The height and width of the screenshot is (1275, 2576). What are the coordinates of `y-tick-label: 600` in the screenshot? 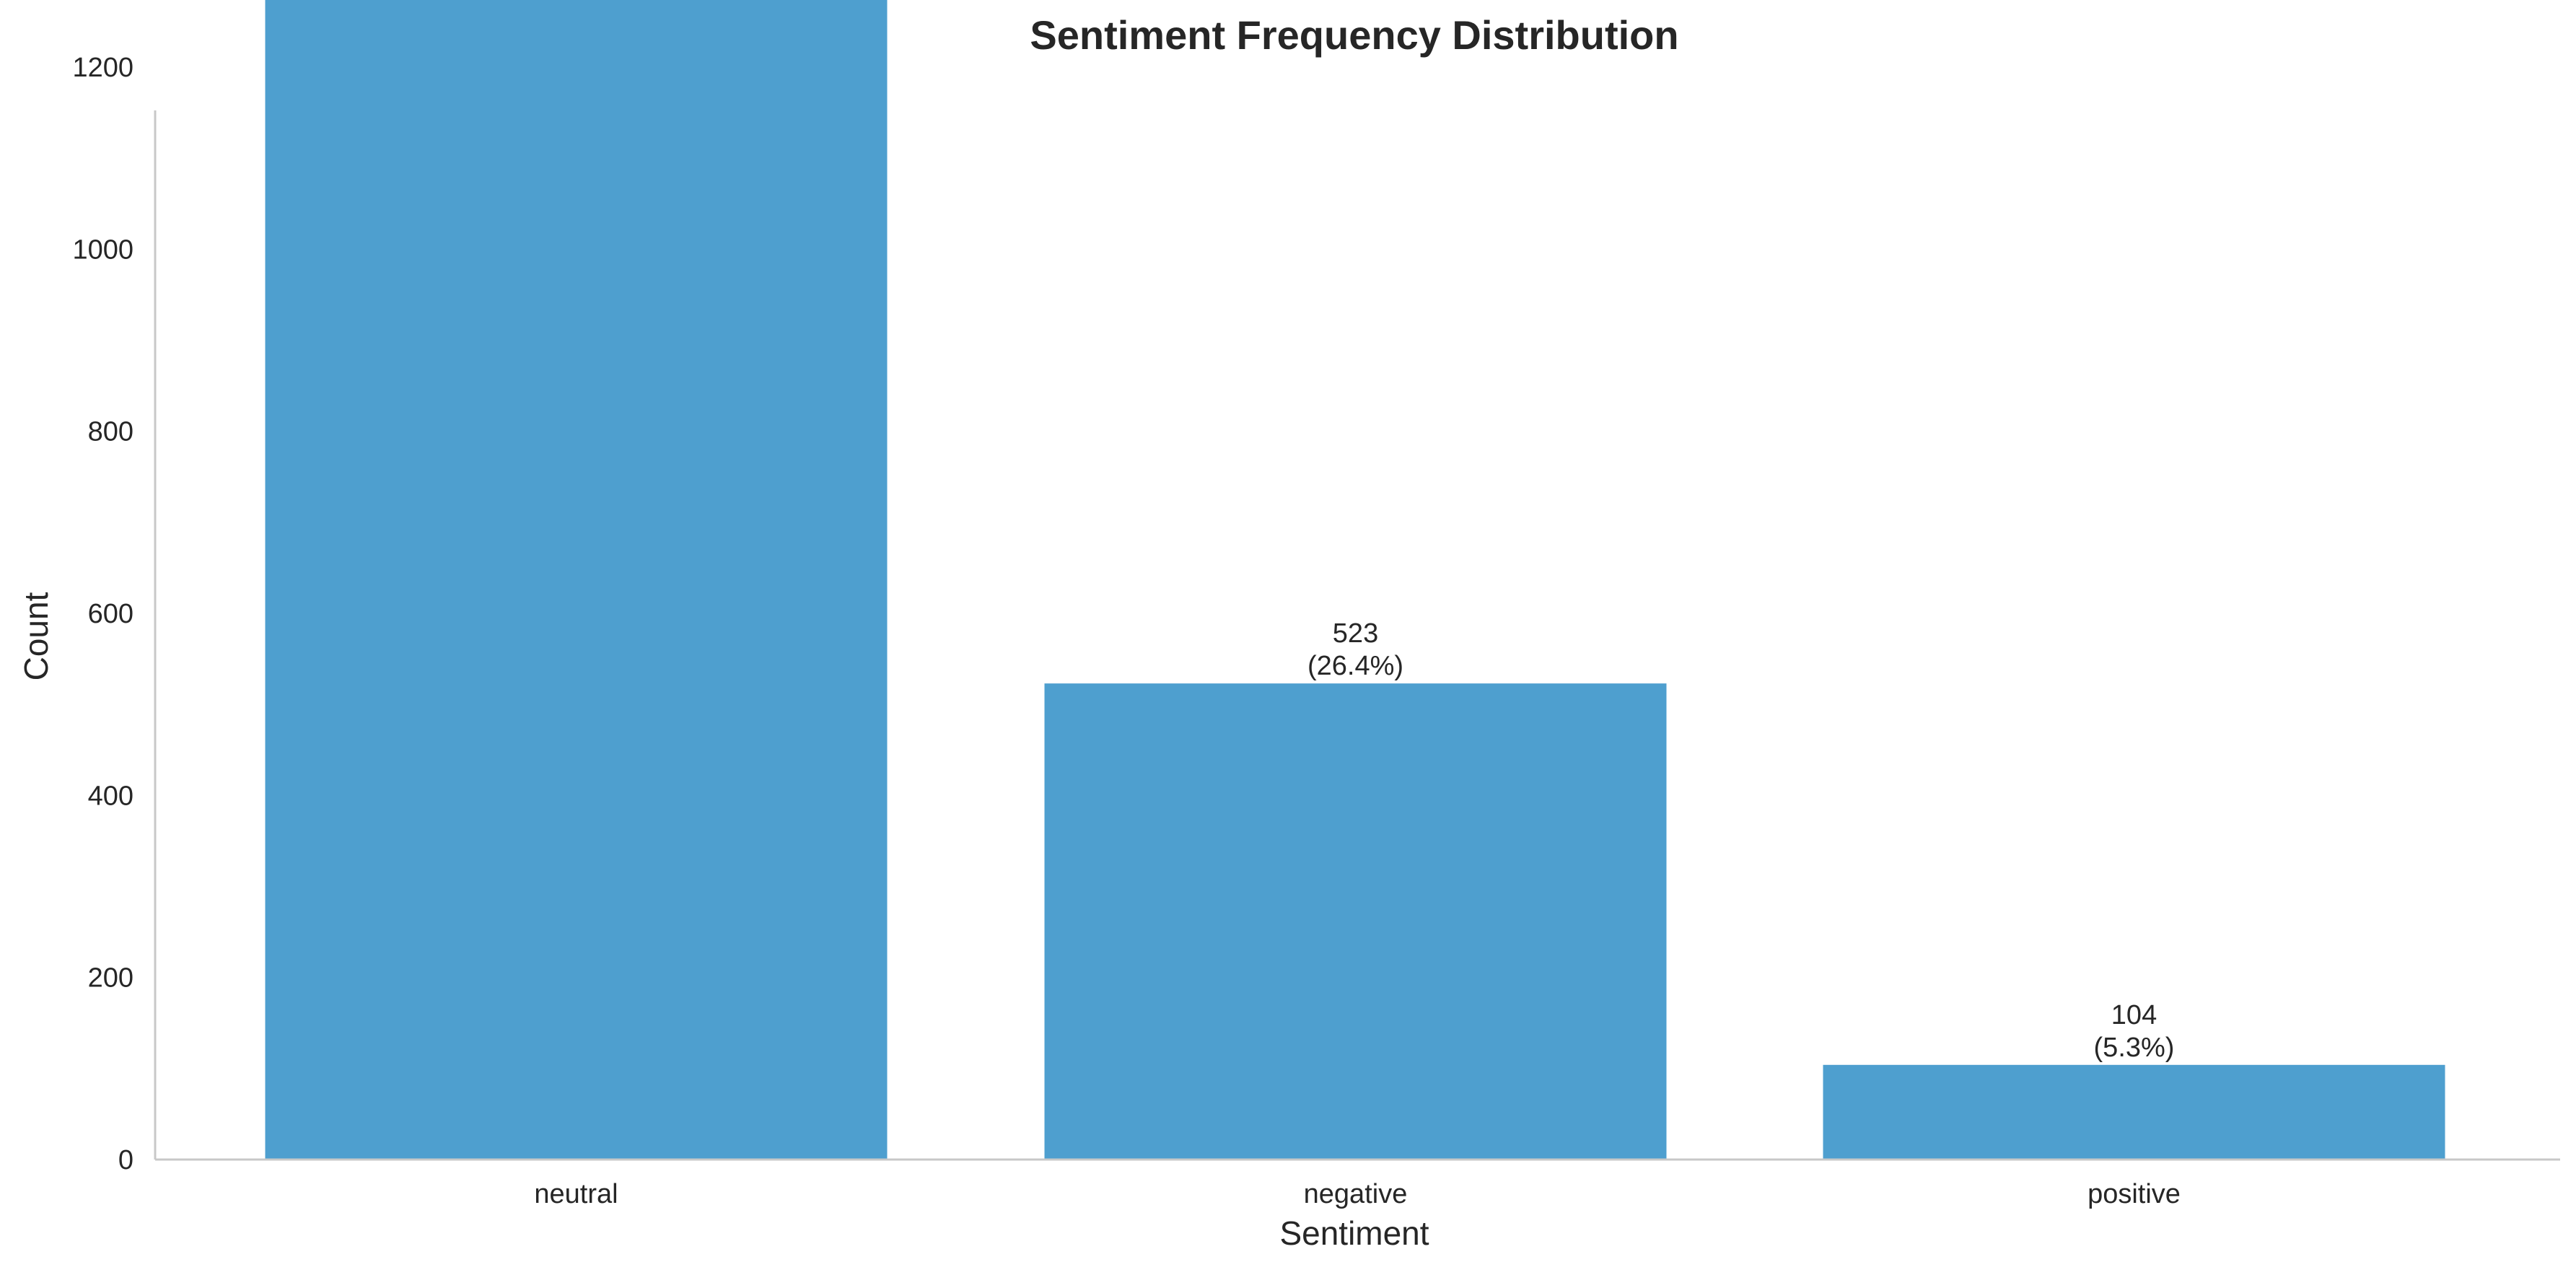 It's located at (110, 614).